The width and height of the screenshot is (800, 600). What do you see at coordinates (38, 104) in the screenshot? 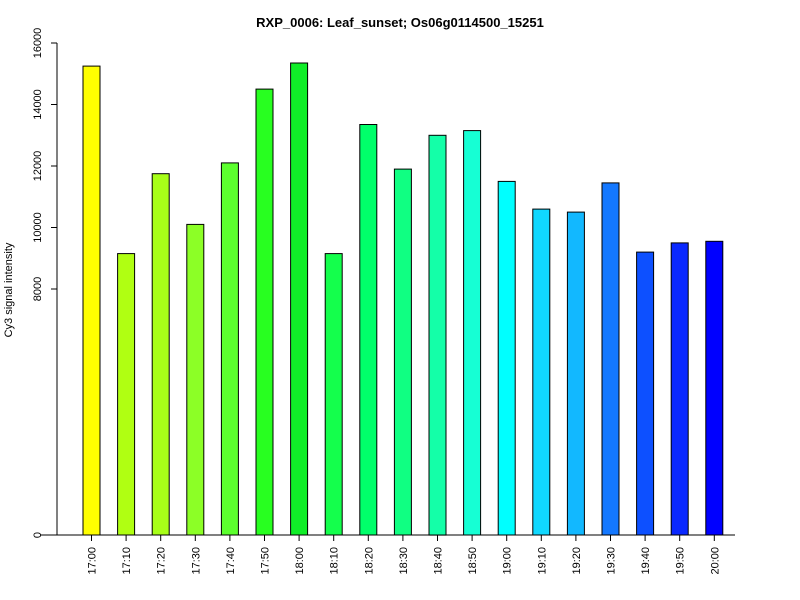
I see `y-tick-label: 14000` at bounding box center [38, 104].